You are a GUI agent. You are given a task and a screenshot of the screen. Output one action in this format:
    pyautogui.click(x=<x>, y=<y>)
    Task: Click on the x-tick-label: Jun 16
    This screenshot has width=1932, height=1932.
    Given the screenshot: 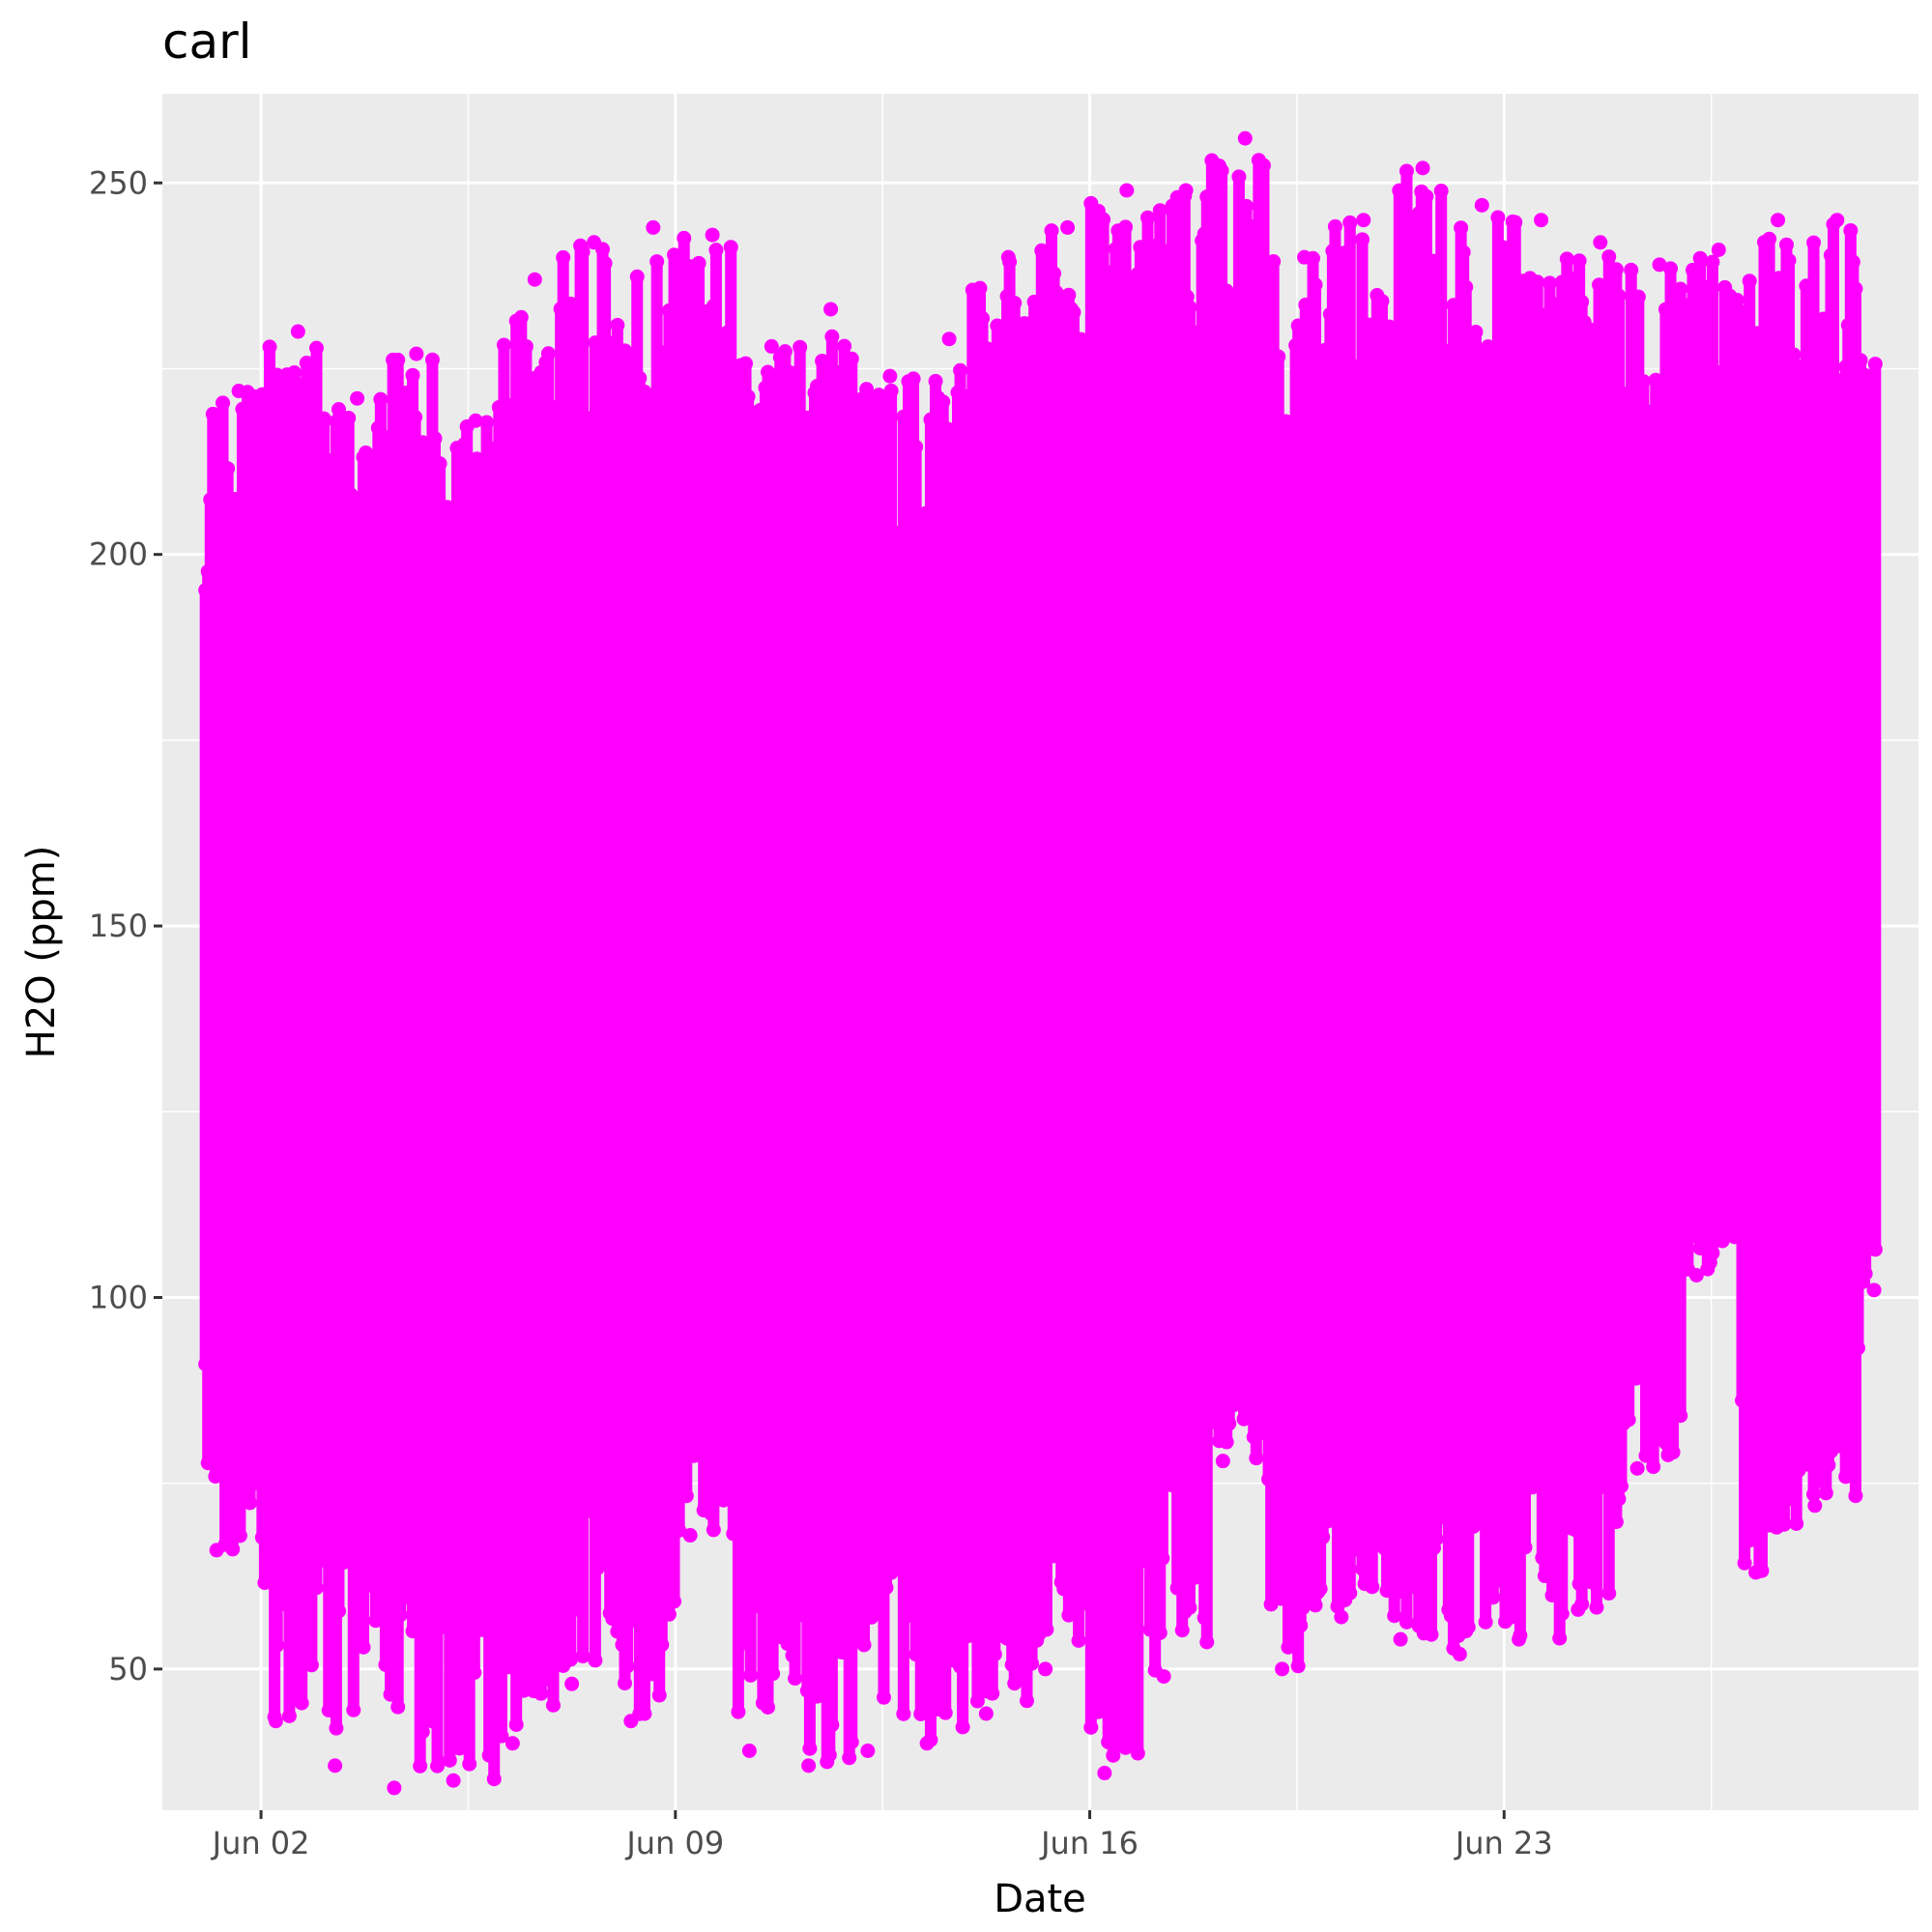 What is the action you would take?
    pyautogui.click(x=1089, y=1843)
    